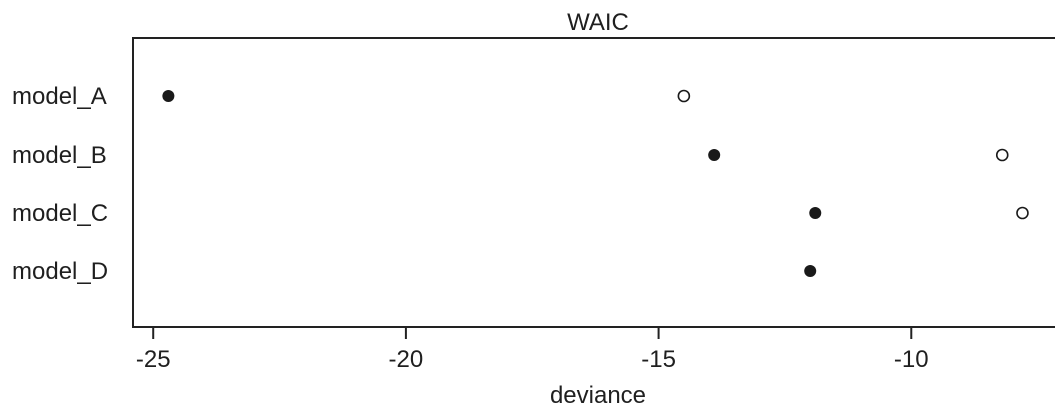 This screenshot has width=1055, height=412. I want to click on x-tick-label: -20, so click(406, 359).